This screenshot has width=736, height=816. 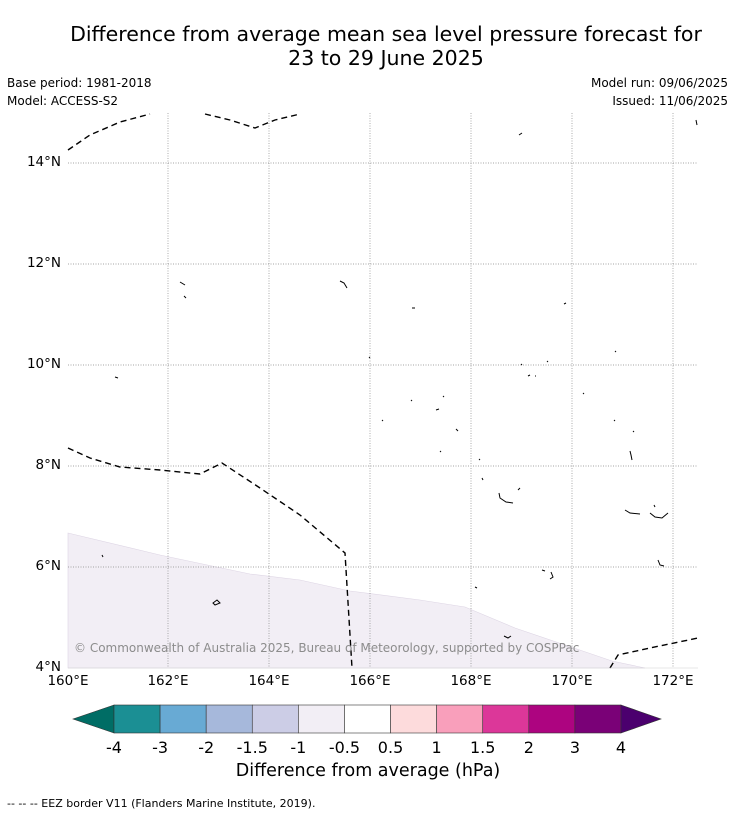 What do you see at coordinates (528, 747) in the screenshot?
I see `colorbar-tick-label: 2` at bounding box center [528, 747].